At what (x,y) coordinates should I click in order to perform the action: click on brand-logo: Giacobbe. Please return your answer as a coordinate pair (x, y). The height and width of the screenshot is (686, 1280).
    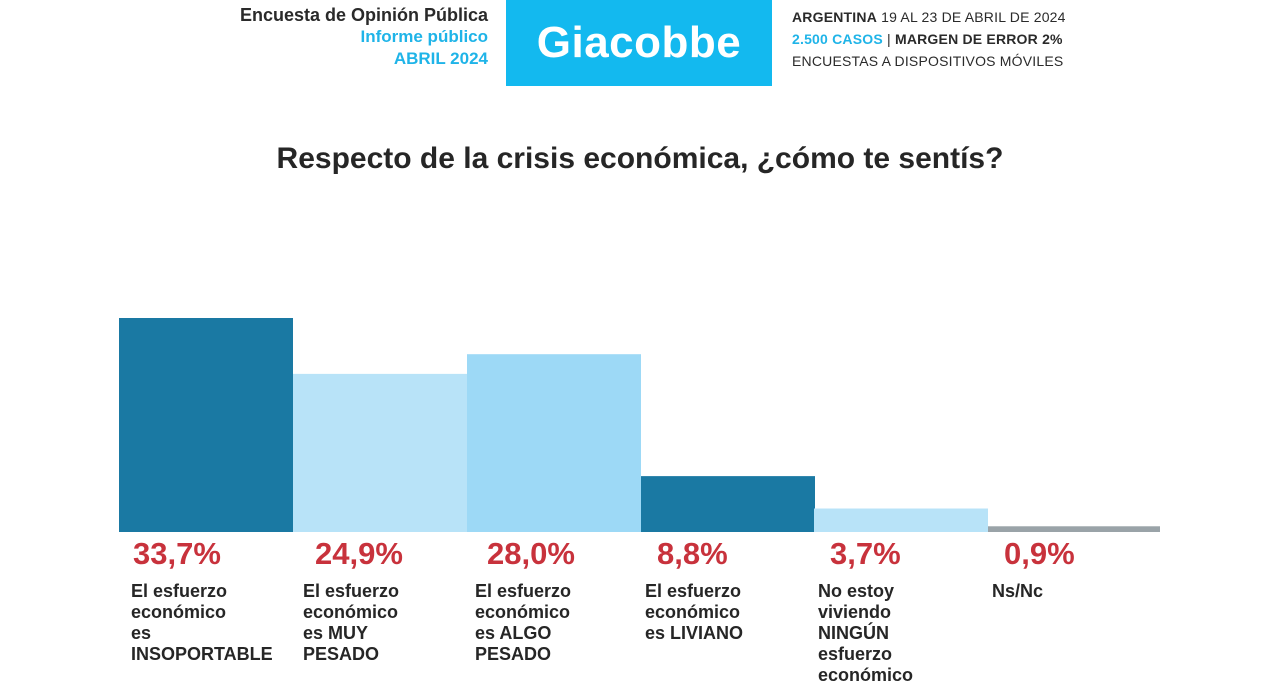
    Looking at the image, I should click on (639, 43).